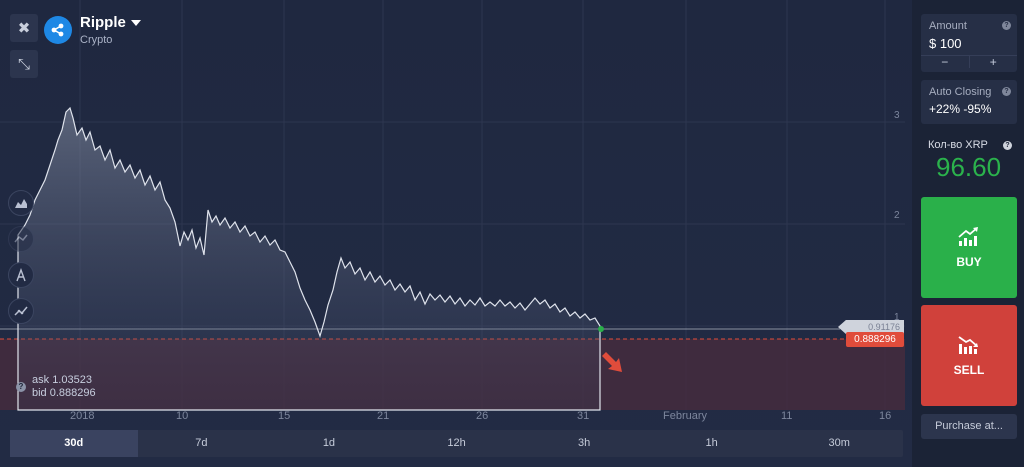 This screenshot has height=467, width=1024. I want to click on collapse-icon: ⤡, so click(23, 64).